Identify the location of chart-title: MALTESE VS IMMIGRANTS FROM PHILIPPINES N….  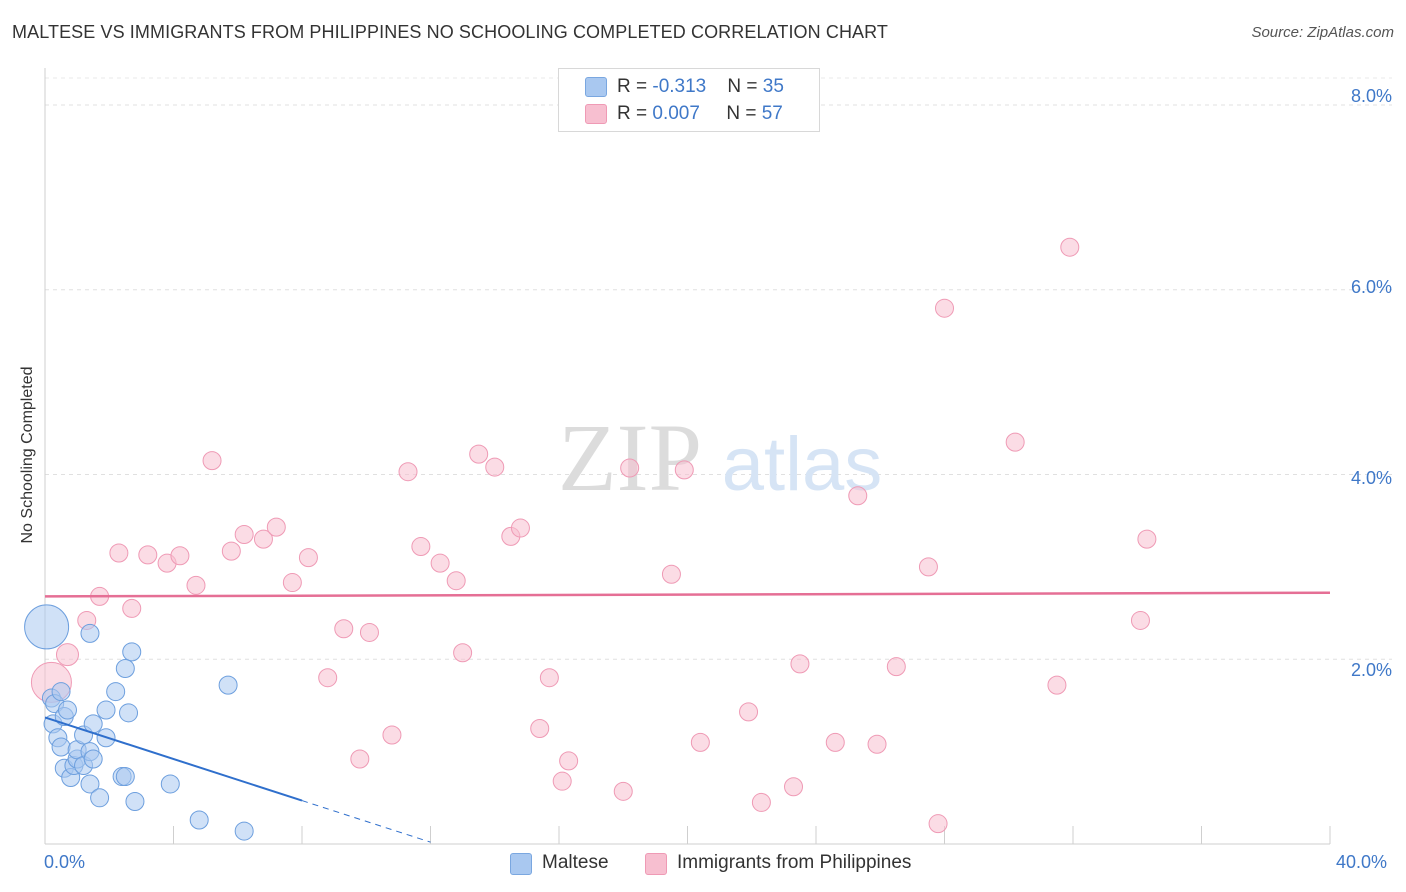
(450, 32).